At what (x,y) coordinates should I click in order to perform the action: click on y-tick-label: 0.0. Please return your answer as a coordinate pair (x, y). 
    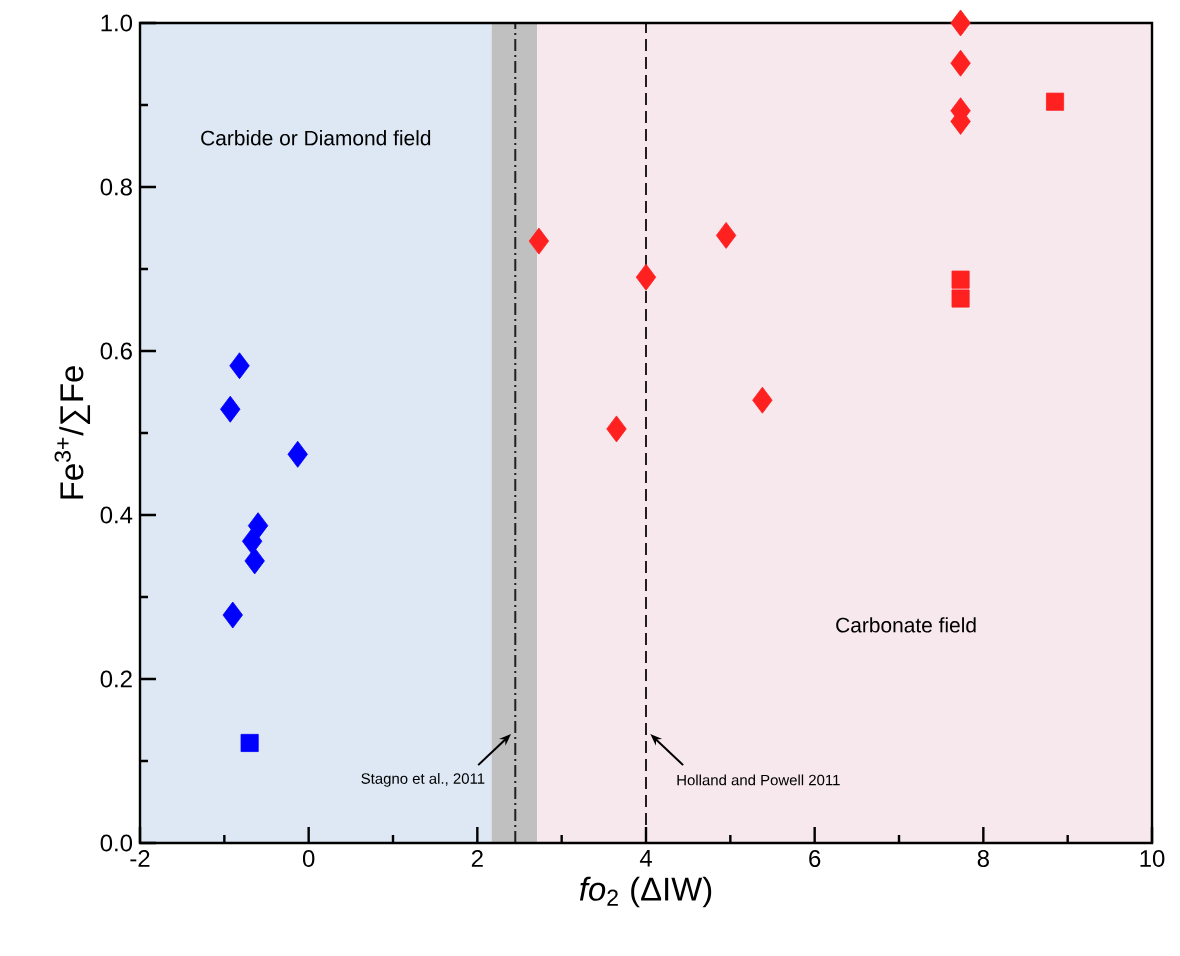
    Looking at the image, I should click on (116, 843).